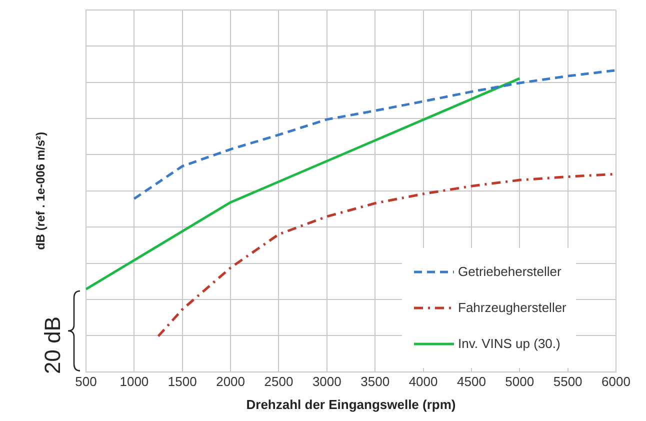  Describe the element at coordinates (231, 382) in the screenshot. I see `x-tick-label: 2000` at that location.